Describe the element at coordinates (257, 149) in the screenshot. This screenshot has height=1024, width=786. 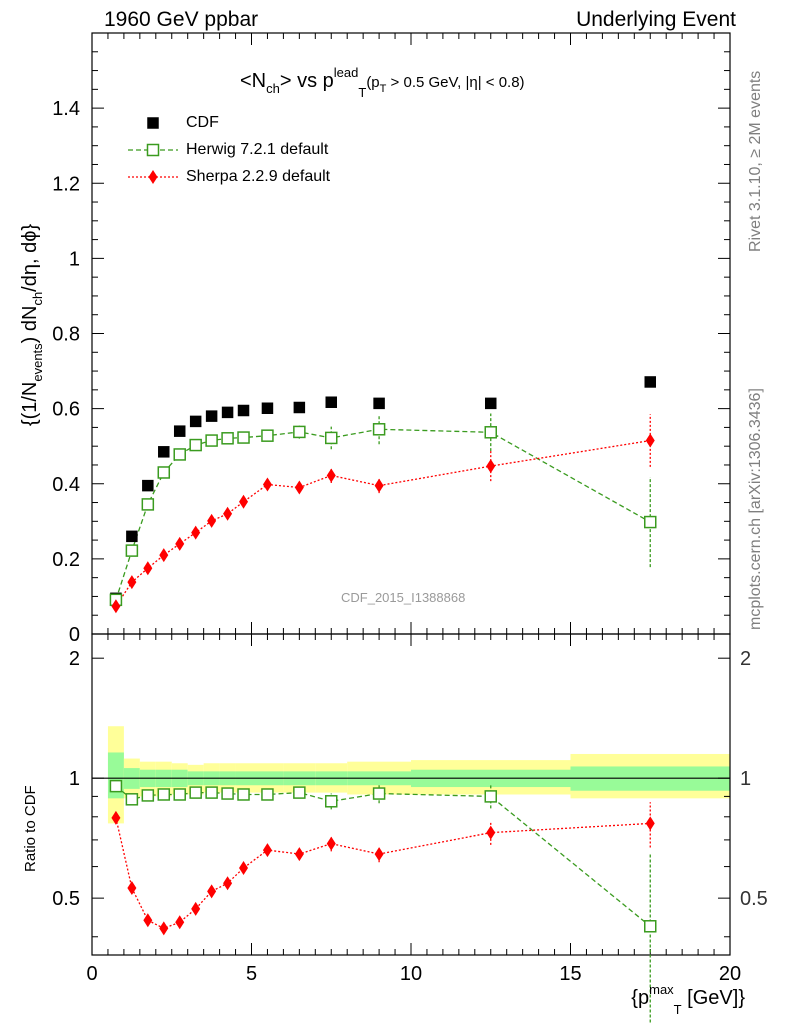
I see `legend-label-herwig: Herwig 7.2.1 default` at that location.